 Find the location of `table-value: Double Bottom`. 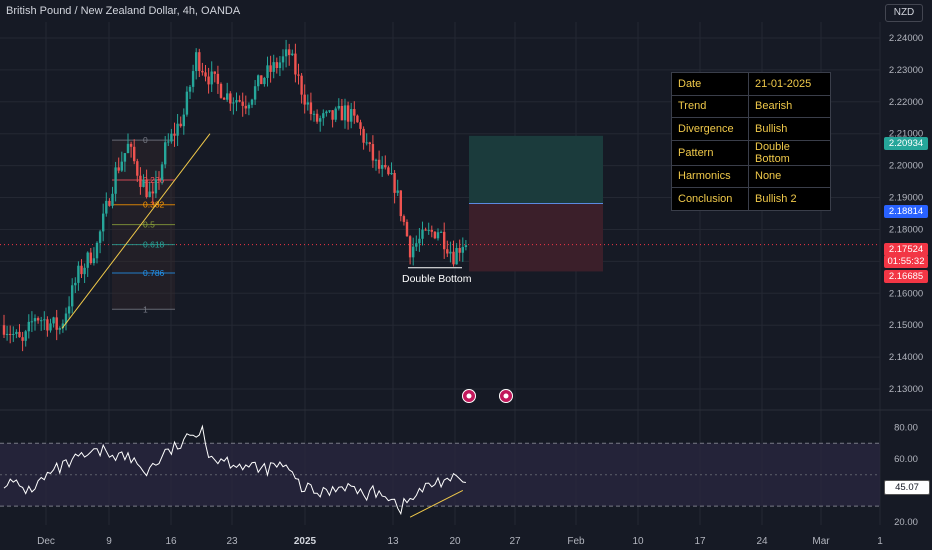

table-value: Double Bottom is located at coordinates (789, 152).